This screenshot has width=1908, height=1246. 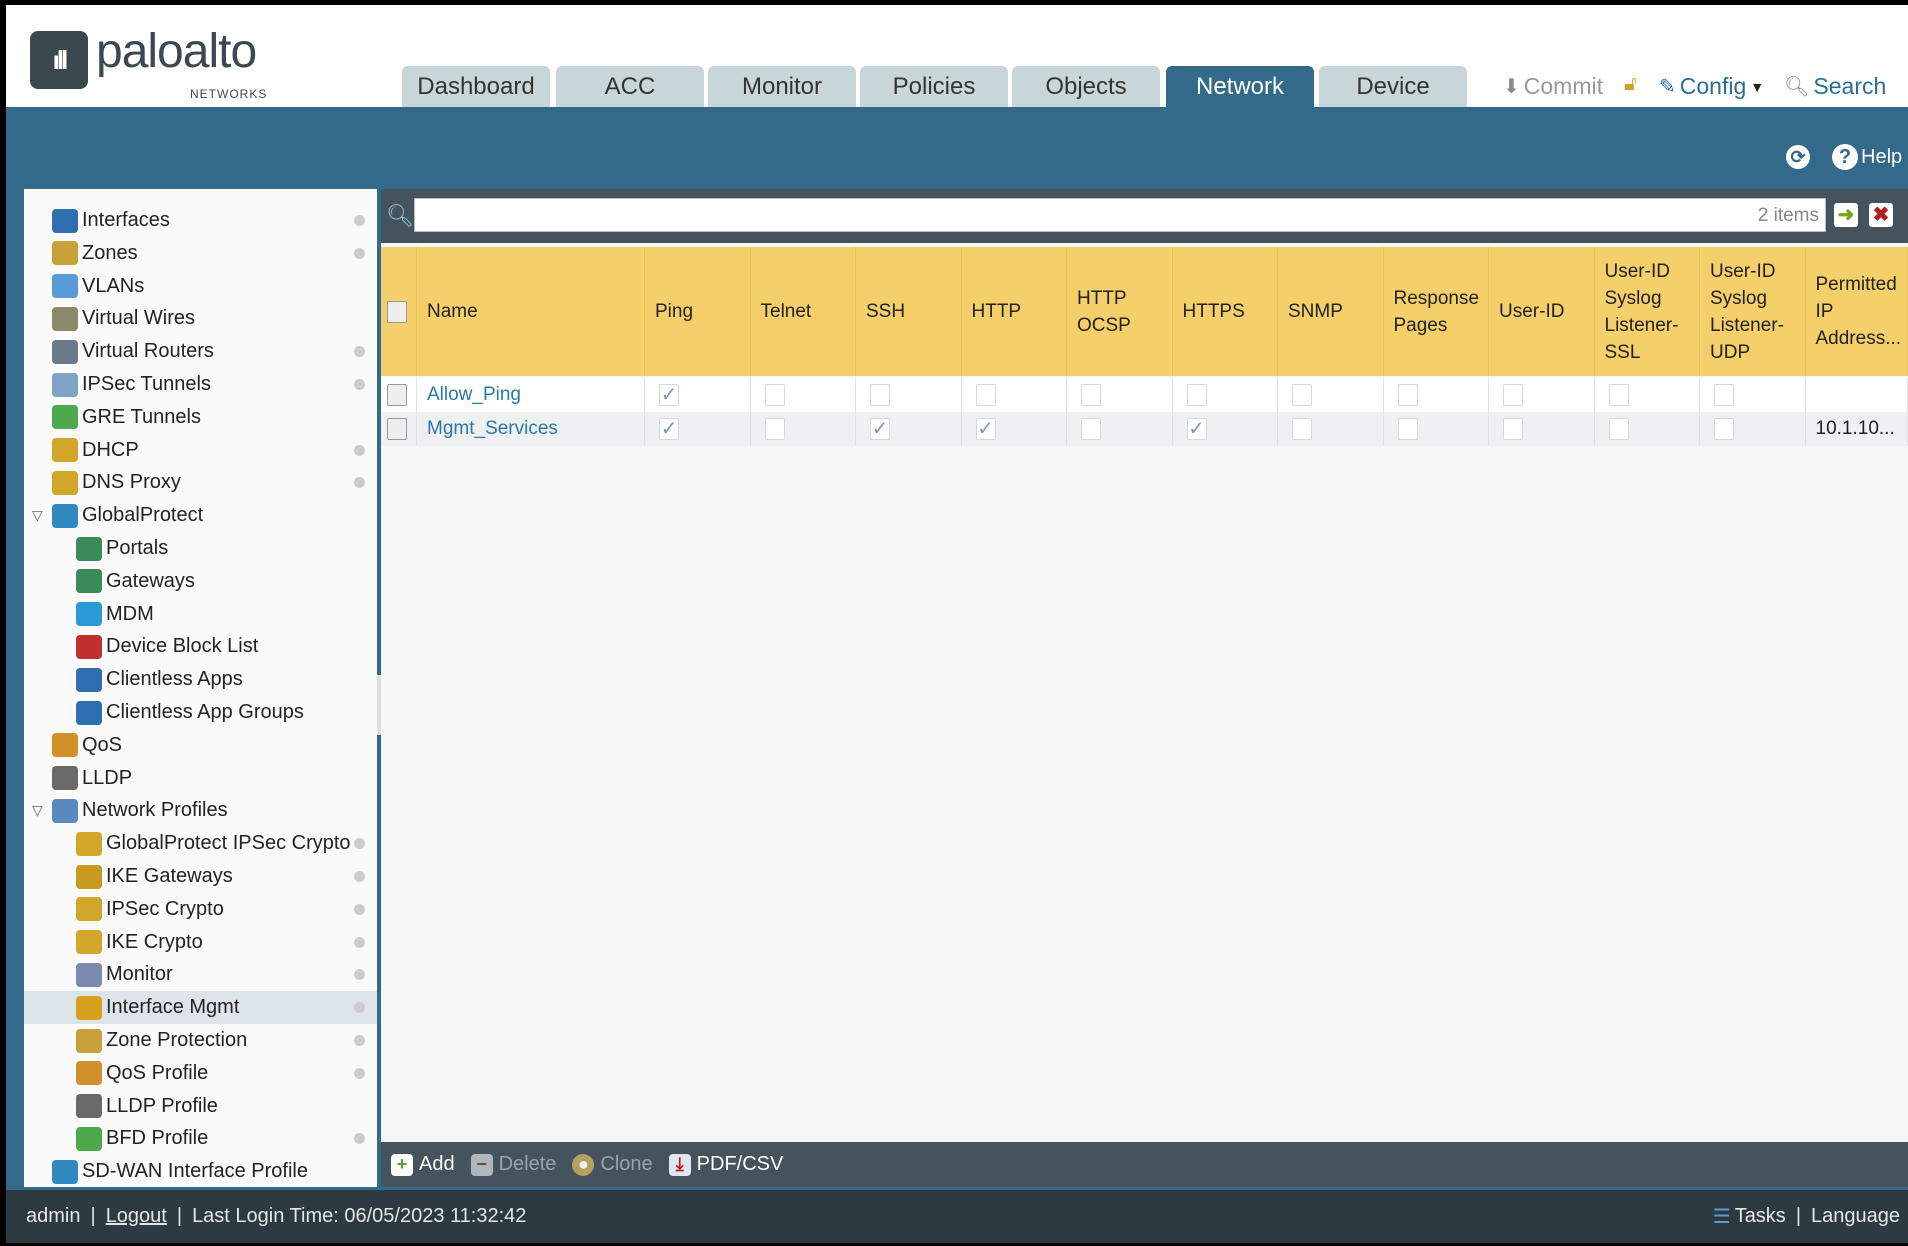 What do you see at coordinates (934, 86) in the screenshot?
I see `tab-policies: Policies` at bounding box center [934, 86].